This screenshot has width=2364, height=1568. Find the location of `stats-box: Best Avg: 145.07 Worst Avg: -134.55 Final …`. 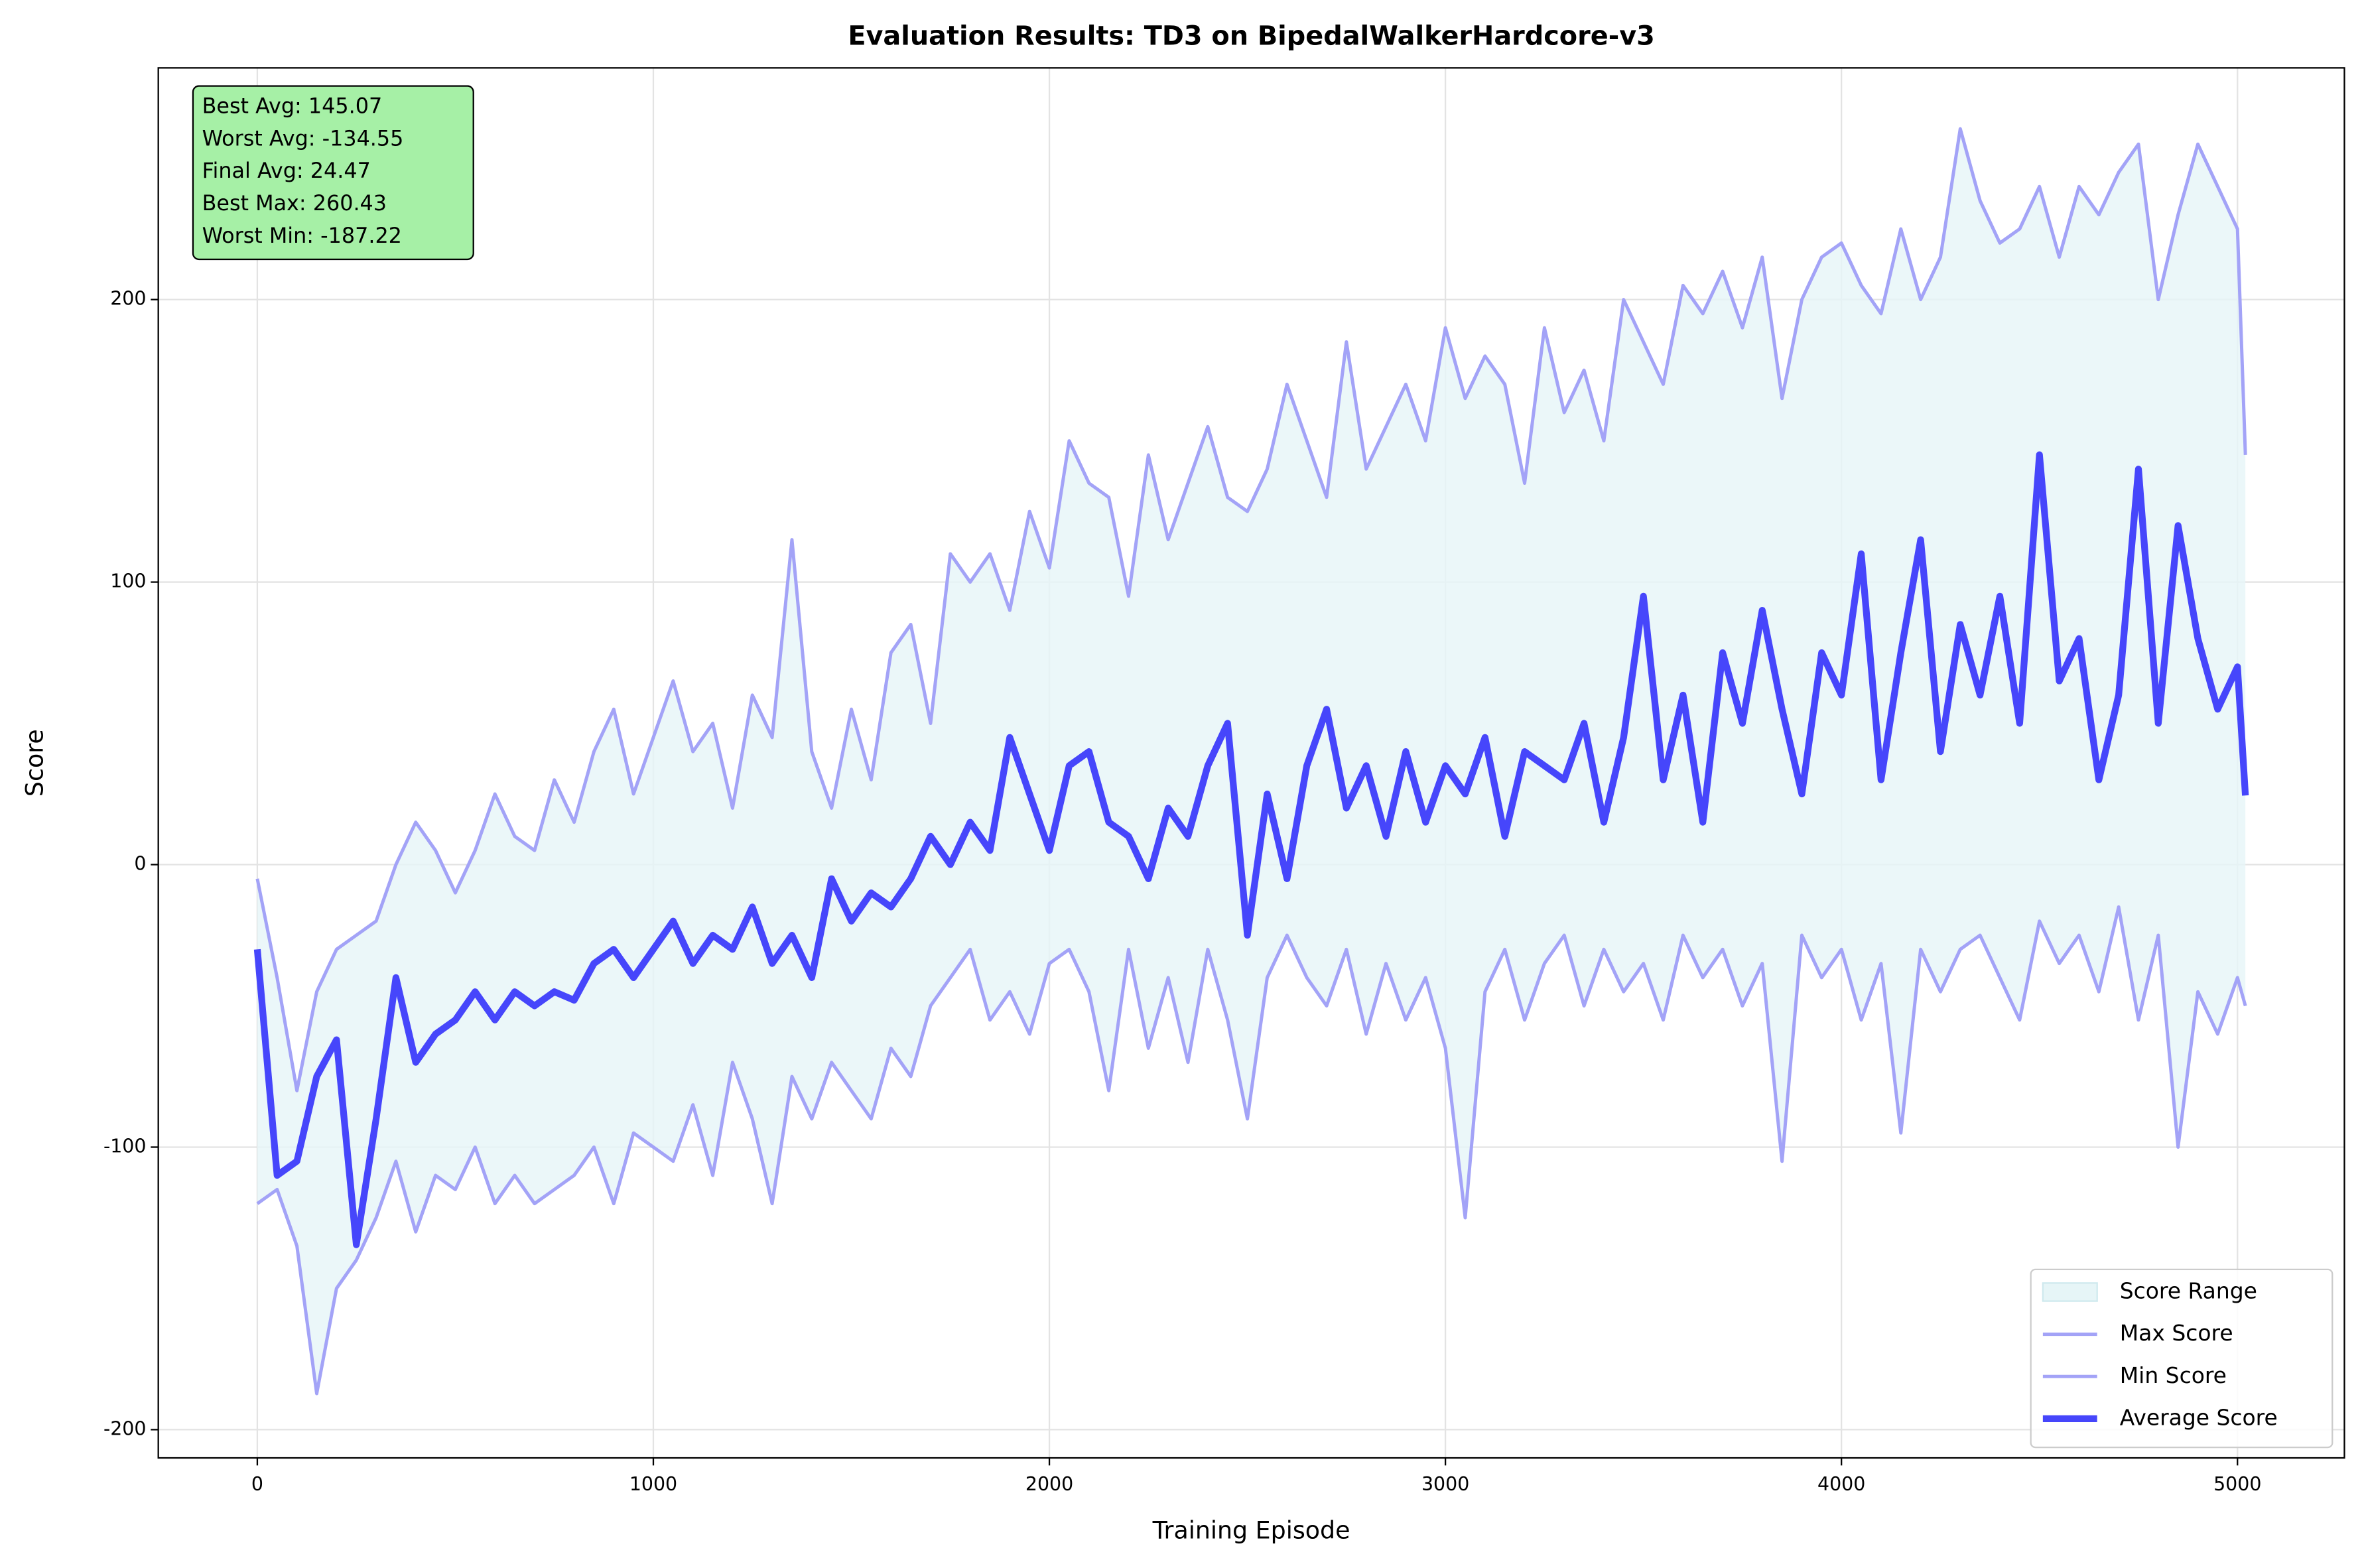

stats-box: Best Avg: 145.07 Worst Avg: -134.55 Final … is located at coordinates (333, 173).